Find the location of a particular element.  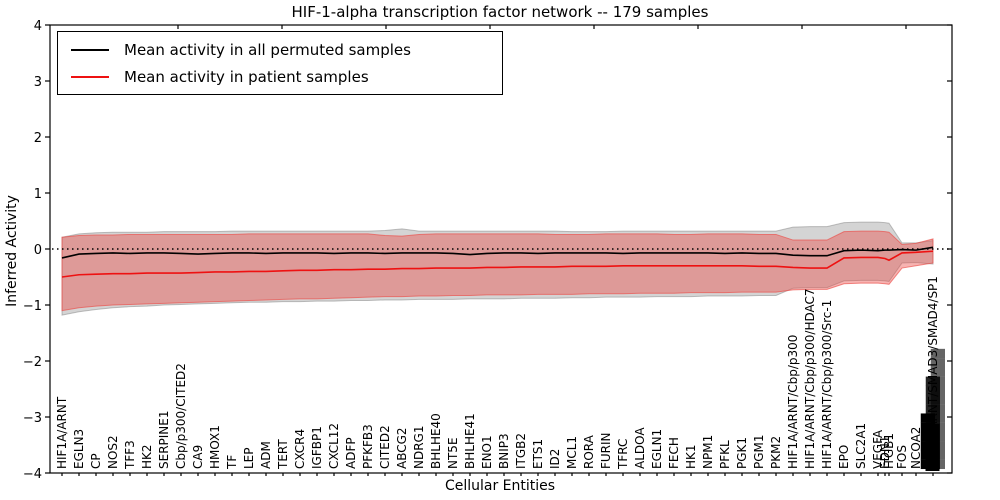

legend-label-patient: Mean activity in patient samples is located at coordinates (246, 76).